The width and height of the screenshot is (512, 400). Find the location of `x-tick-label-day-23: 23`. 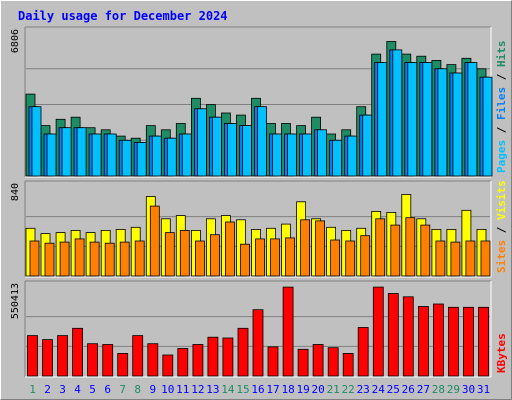

x-tick-label-day-23: 23 is located at coordinates (363, 389).